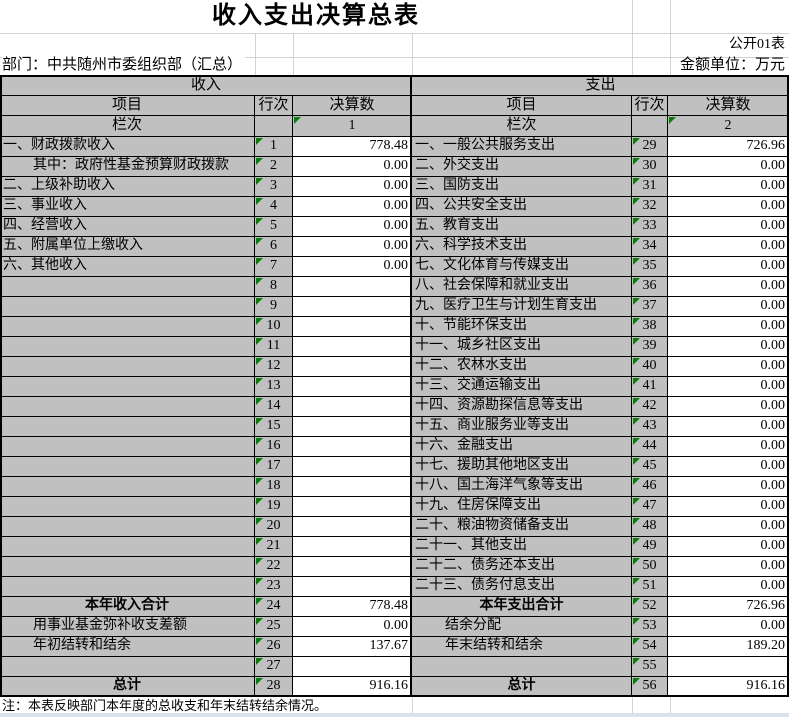 This screenshot has height=717, width=789. I want to click on item-cell: 八、社会保障和就业支出, so click(522, 287).